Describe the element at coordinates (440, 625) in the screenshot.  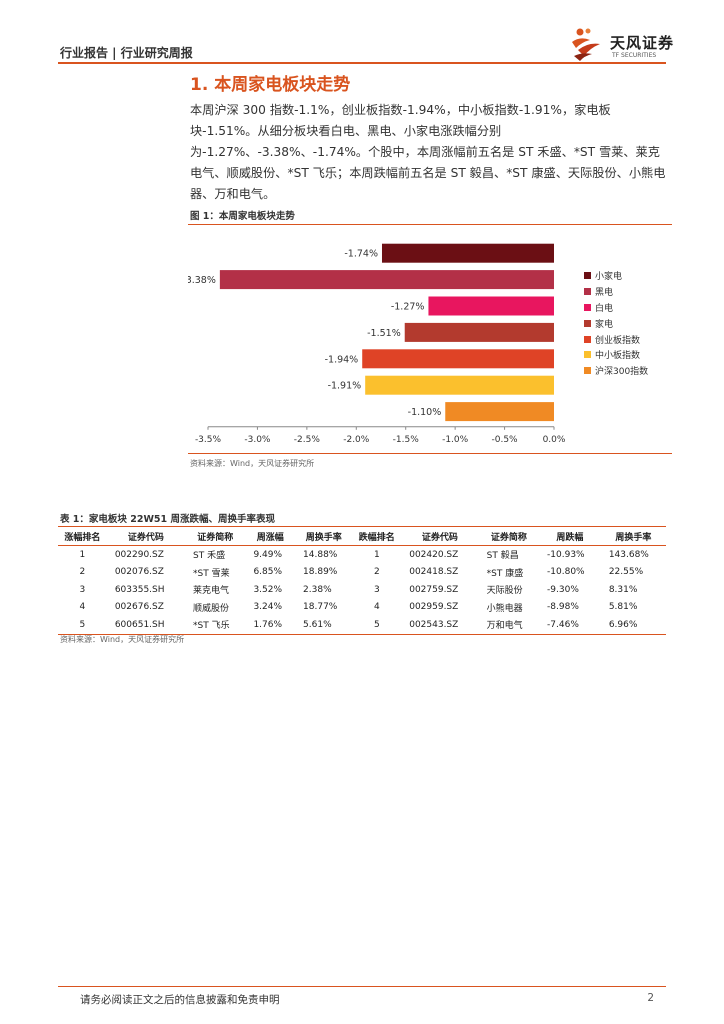
I see `table-cell: 002543.SZ` at that location.